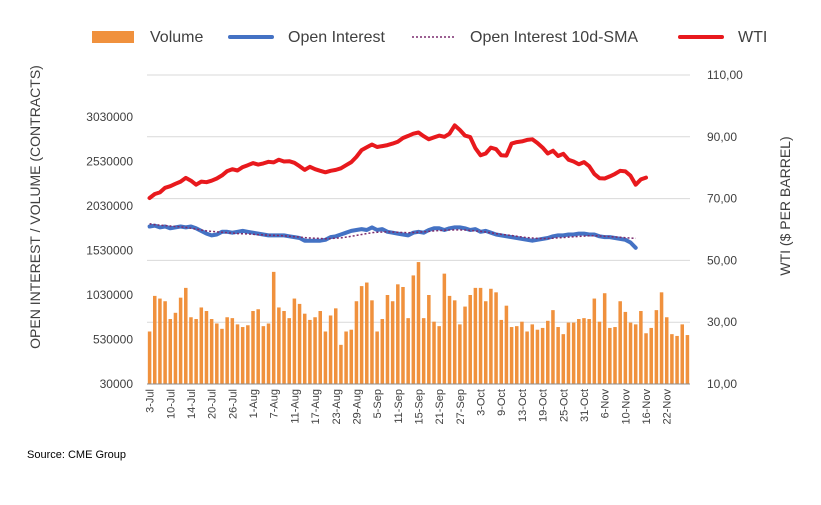  Describe the element at coordinates (502, 402) in the screenshot. I see `x-tick-label: 9-Oct` at that location.